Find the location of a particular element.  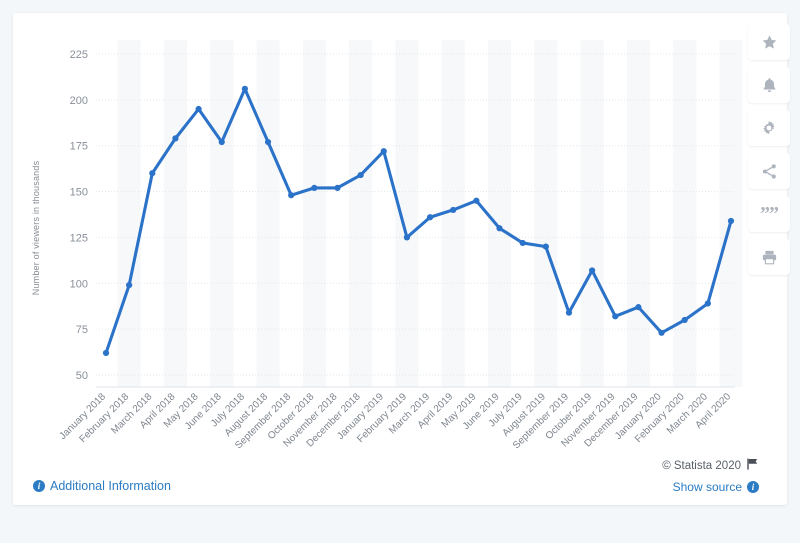

share-icon is located at coordinates (769, 171).